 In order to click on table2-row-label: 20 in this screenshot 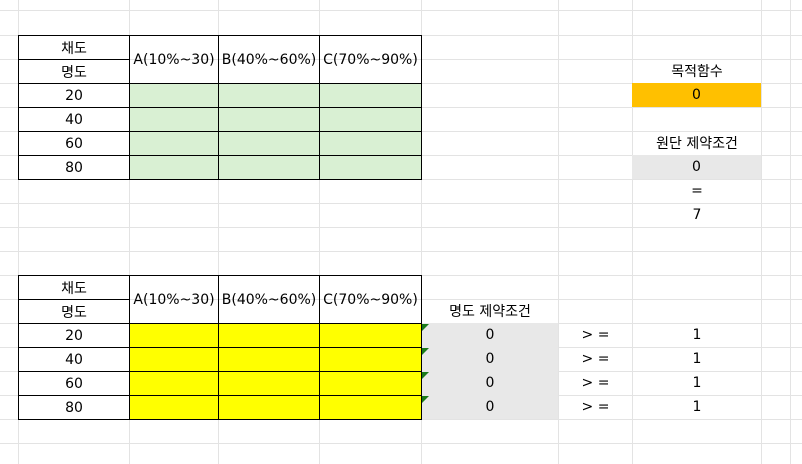, I will do `click(74, 335)`.